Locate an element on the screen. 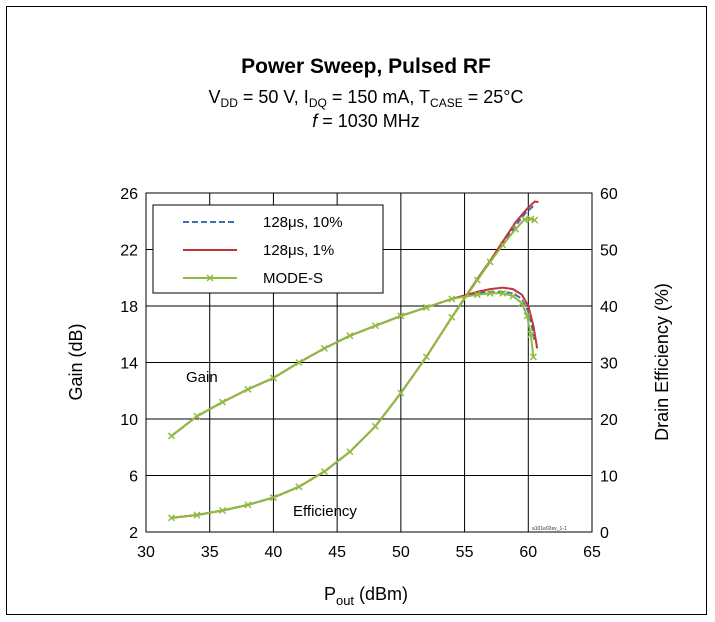 The width and height of the screenshot is (715, 622). chart-subtitle-frequency: f = 1030 MHz is located at coordinates (366, 121).